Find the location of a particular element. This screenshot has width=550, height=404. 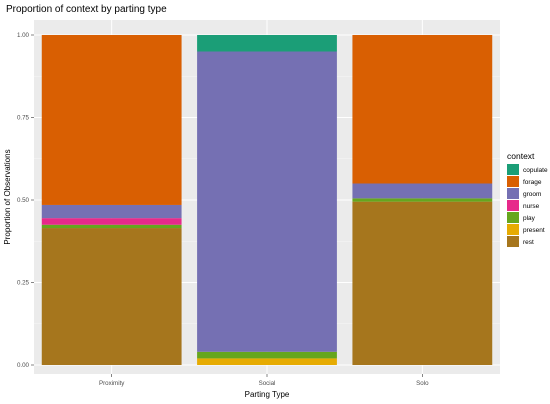

legend-swatch-present is located at coordinates (513, 229).